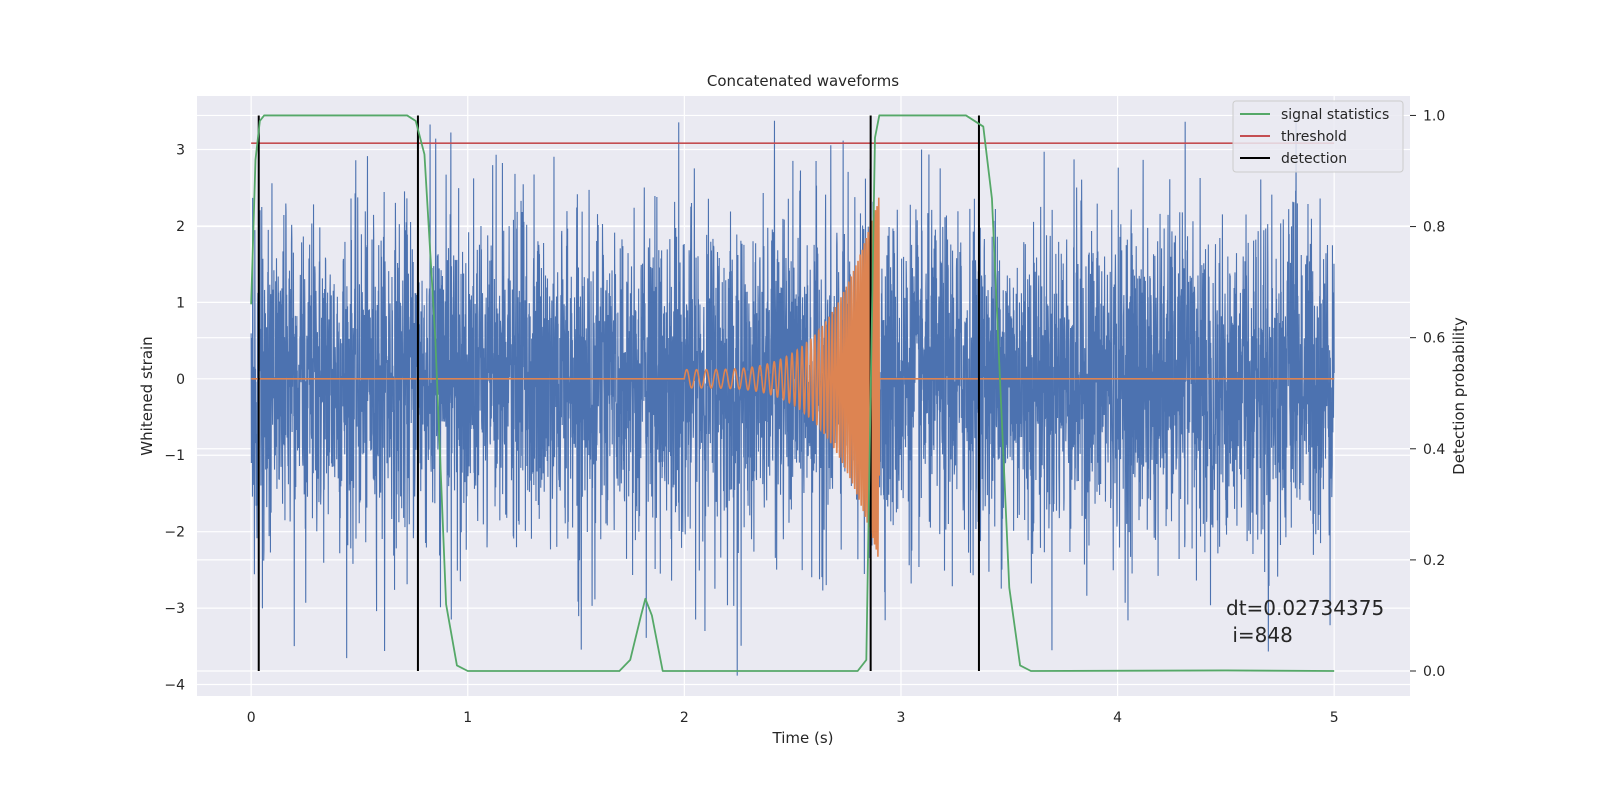 This screenshot has height=800, width=1600. Describe the element at coordinates (803, 738) in the screenshot. I see `x-axis-label: Time (s)` at that location.